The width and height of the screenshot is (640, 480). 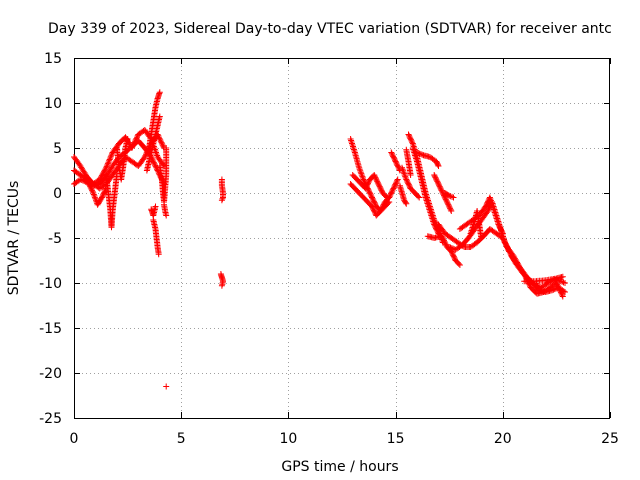 I want to click on x-tick-label: 20, so click(x=503, y=439).